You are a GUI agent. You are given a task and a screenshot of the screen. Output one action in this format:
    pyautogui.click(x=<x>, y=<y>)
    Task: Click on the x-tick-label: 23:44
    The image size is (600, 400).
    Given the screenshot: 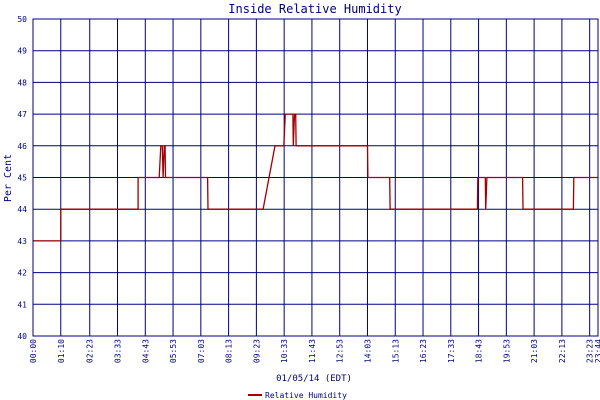 What is the action you would take?
    pyautogui.click(x=597, y=351)
    